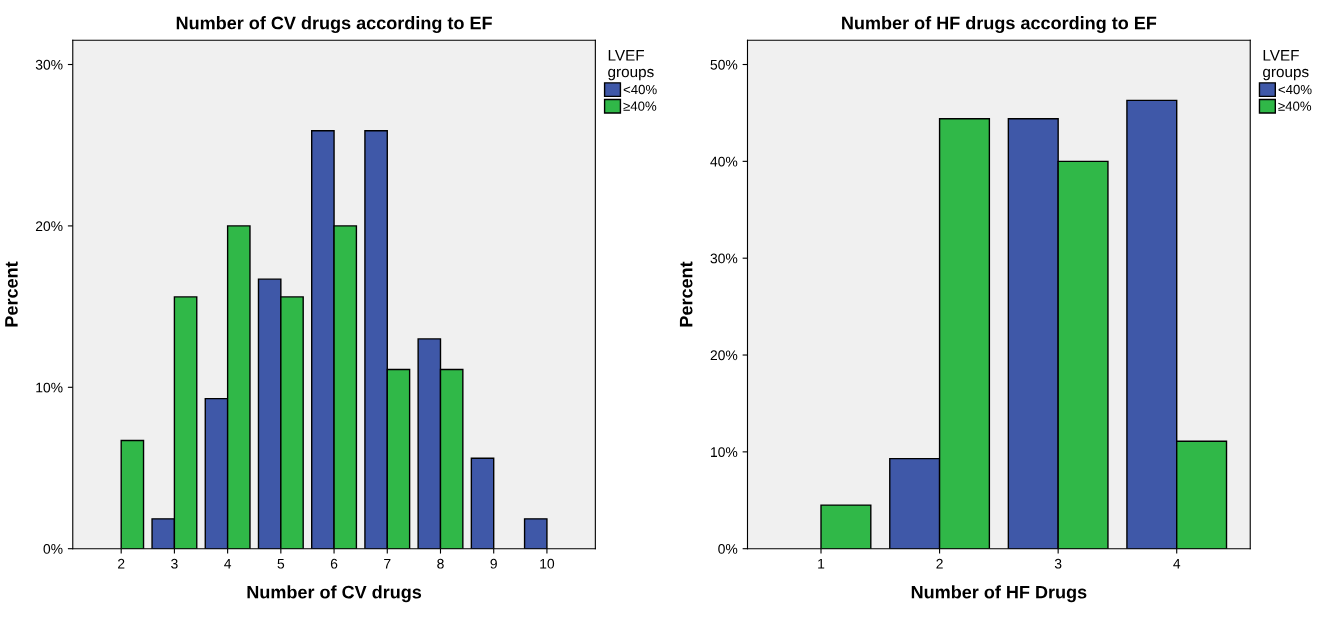 The width and height of the screenshot is (1323, 620). I want to click on x-tick-label: 8, so click(440, 563).